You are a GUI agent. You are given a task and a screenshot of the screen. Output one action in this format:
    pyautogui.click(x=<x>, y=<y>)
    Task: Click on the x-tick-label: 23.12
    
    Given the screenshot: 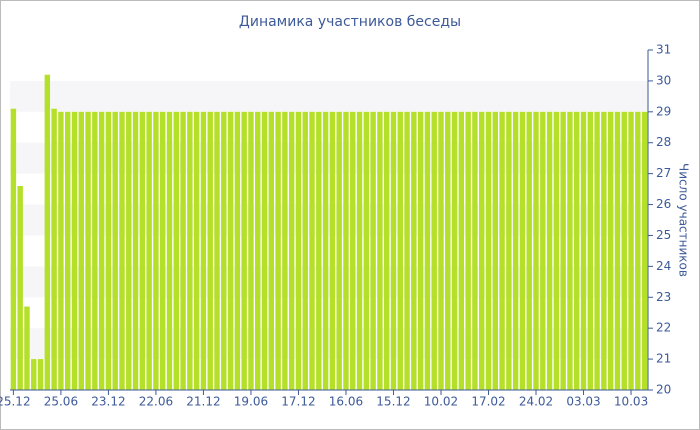 What is the action you would take?
    pyautogui.click(x=108, y=402)
    